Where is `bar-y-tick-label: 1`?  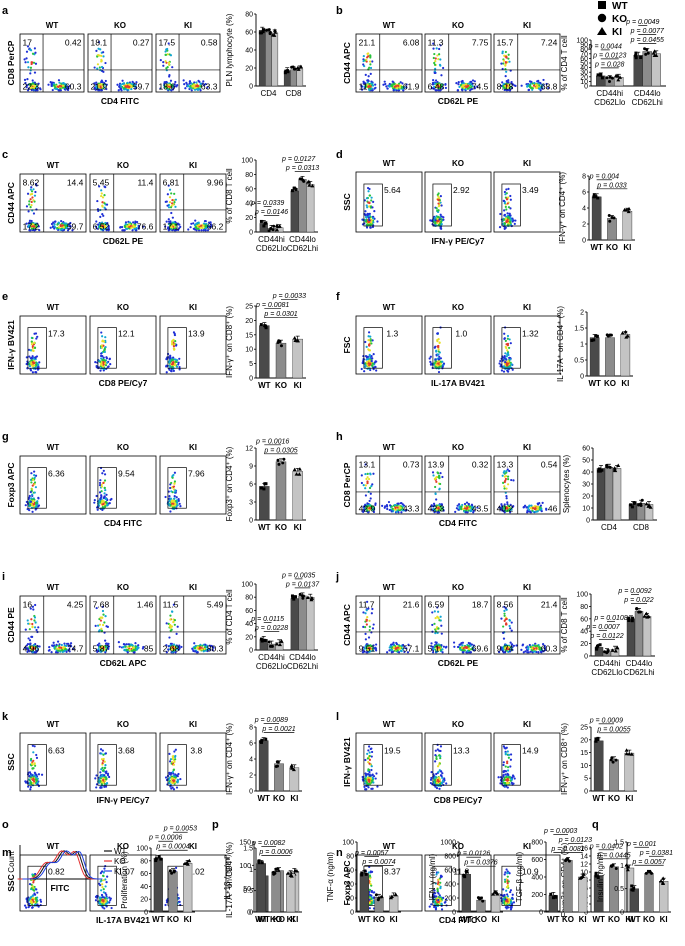
bar-y-tick-label: 1 is located at coordinates (582, 345).